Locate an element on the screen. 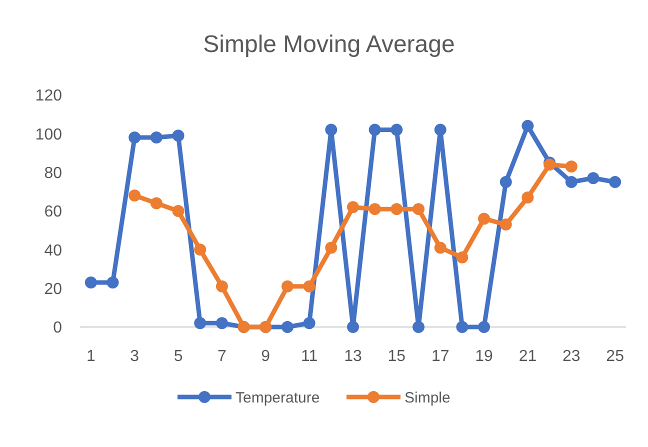 This screenshot has height=447, width=648. x-tick-label: 25 is located at coordinates (615, 356).